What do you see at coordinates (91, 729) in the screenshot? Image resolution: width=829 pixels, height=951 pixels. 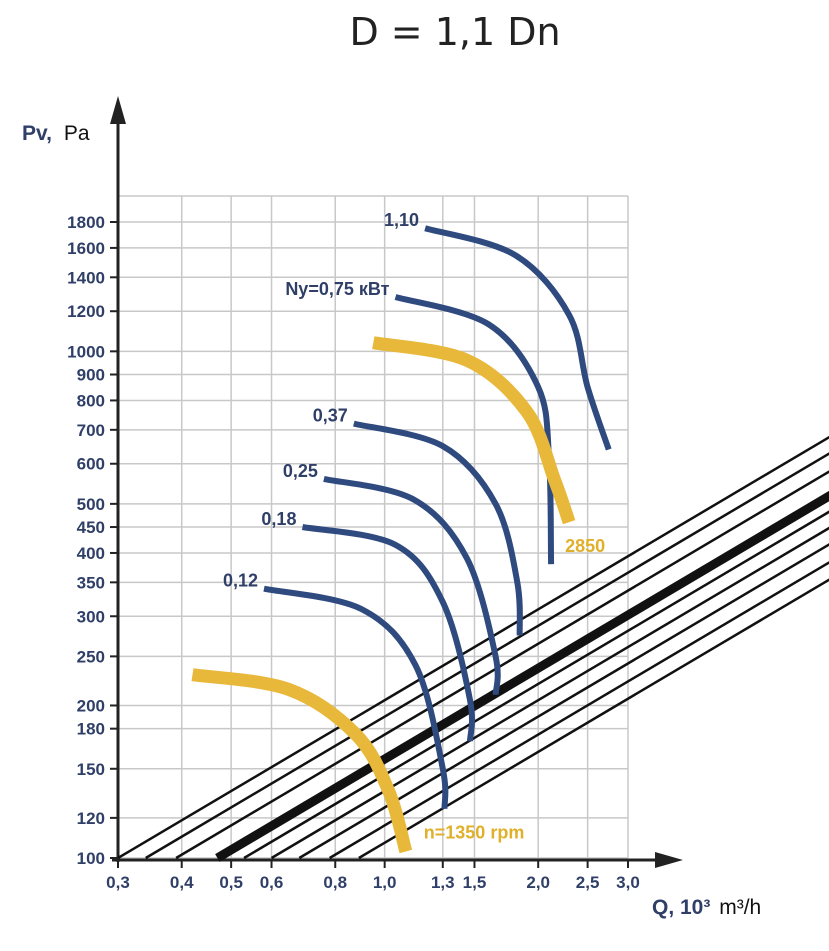 I see `y-tick-label-3: 180` at bounding box center [91, 729].